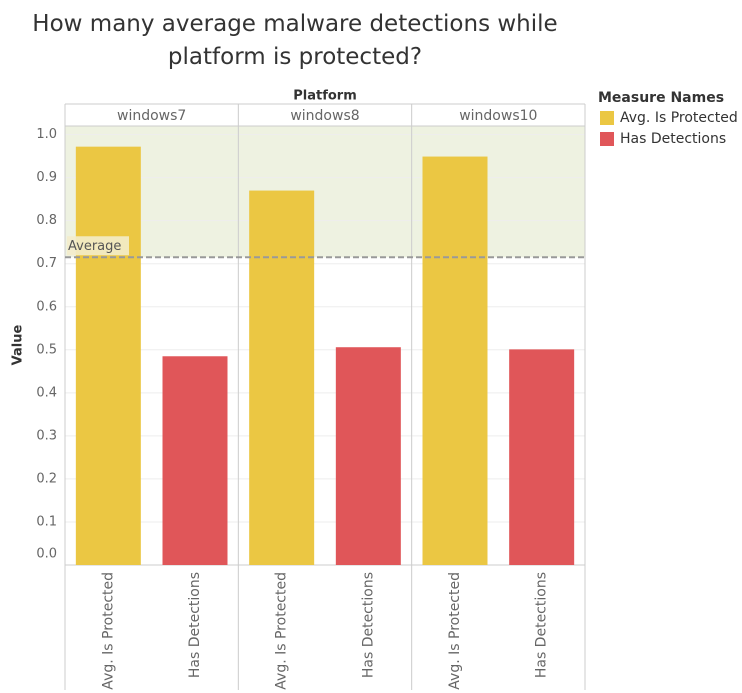 The height and width of the screenshot is (693, 742). What do you see at coordinates (46, 435) in the screenshot?
I see `y-tick-label: 0.3` at bounding box center [46, 435].